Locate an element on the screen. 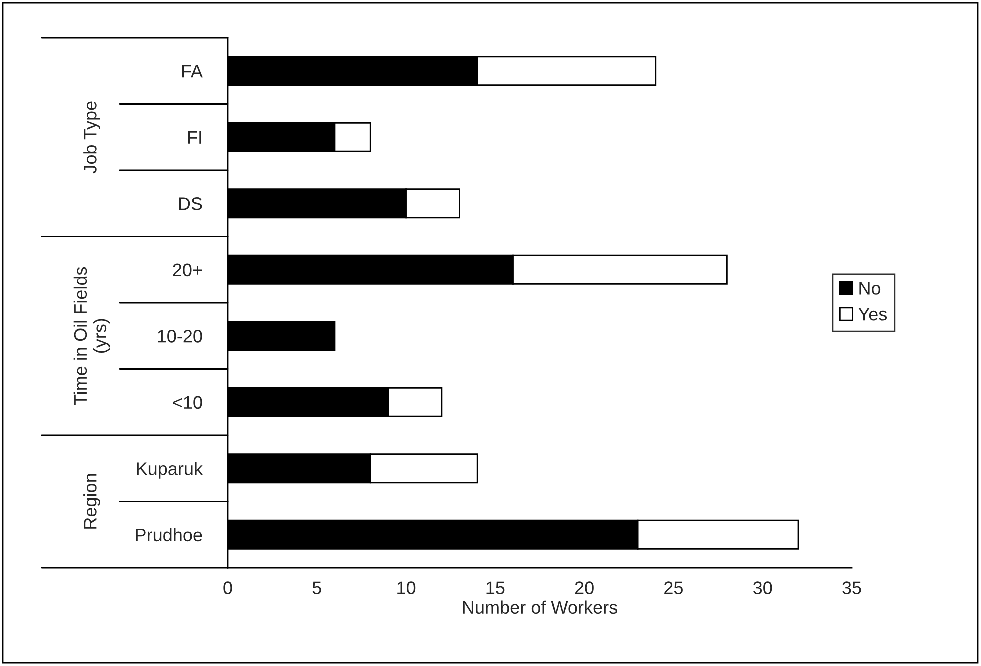 Image resolution: width=981 pixels, height=666 pixels. y-tick-label: 10-20 is located at coordinates (180, 336).